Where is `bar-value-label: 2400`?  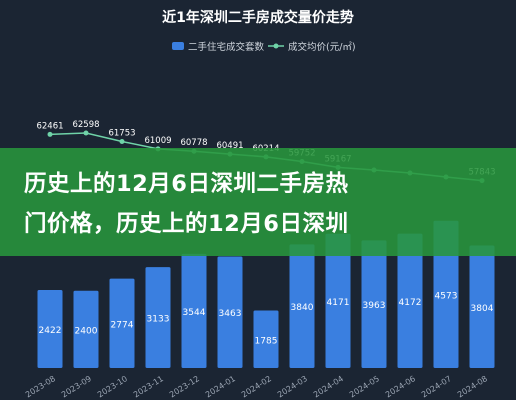
bar-value-label: 2400 is located at coordinates (86, 331).